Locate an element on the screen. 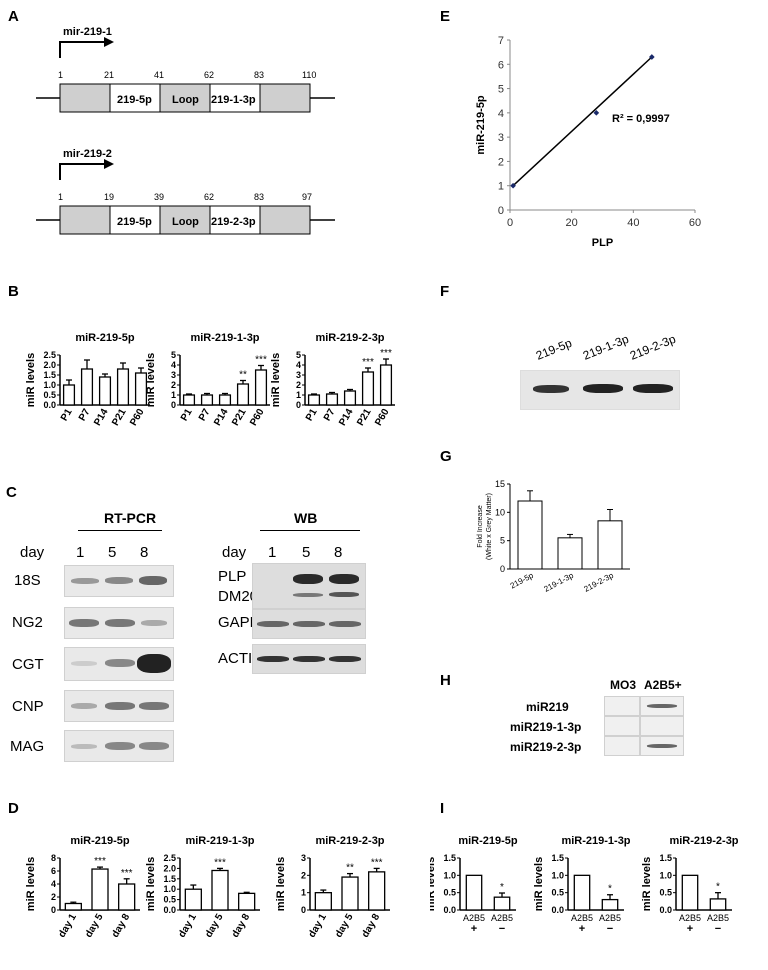  y-tick-label: 8 is located at coordinates (53, 858).